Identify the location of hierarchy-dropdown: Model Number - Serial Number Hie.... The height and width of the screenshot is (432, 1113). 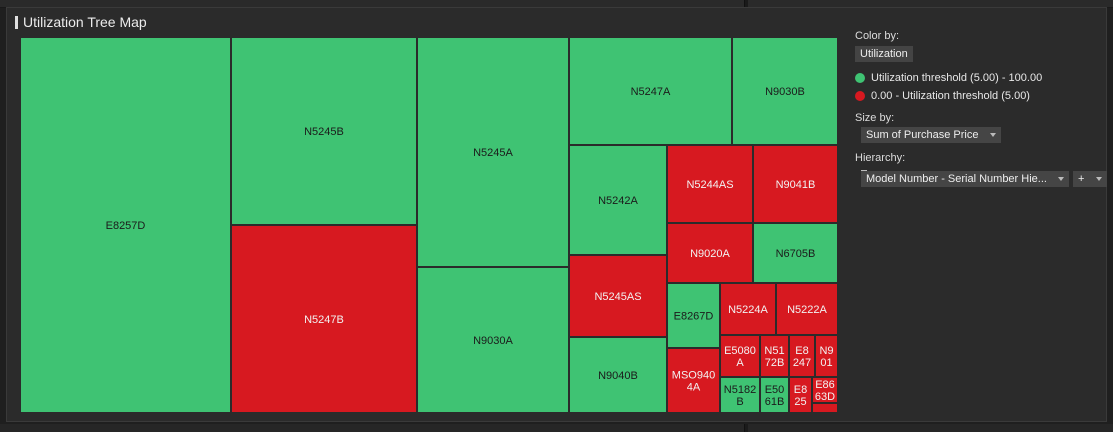
(965, 179).